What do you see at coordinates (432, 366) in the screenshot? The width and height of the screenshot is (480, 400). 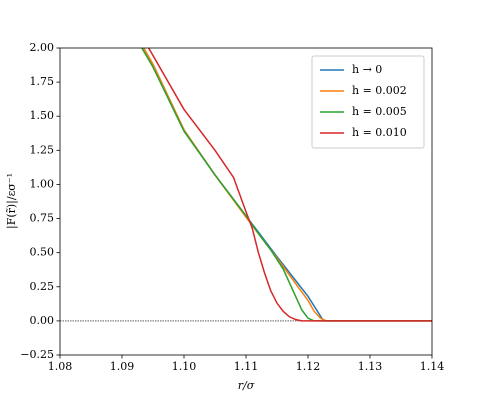 I see `x-tick-label: 1.14` at bounding box center [432, 366].